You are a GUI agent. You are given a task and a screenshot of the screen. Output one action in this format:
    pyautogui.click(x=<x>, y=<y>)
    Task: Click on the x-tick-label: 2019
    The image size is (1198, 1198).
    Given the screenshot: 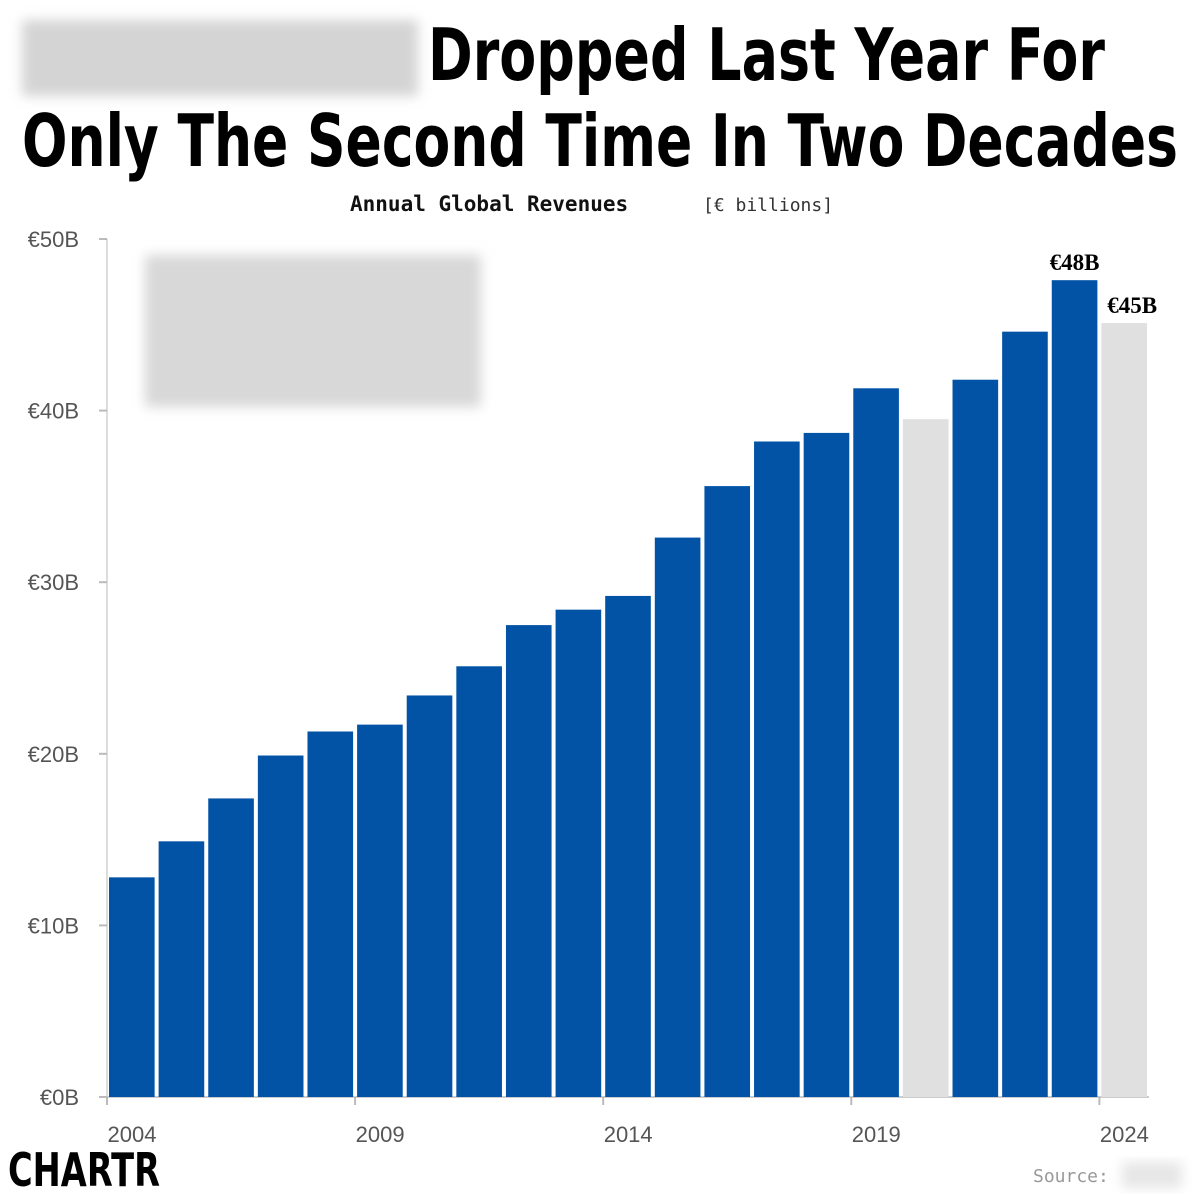 What is the action you would take?
    pyautogui.click(x=876, y=1134)
    